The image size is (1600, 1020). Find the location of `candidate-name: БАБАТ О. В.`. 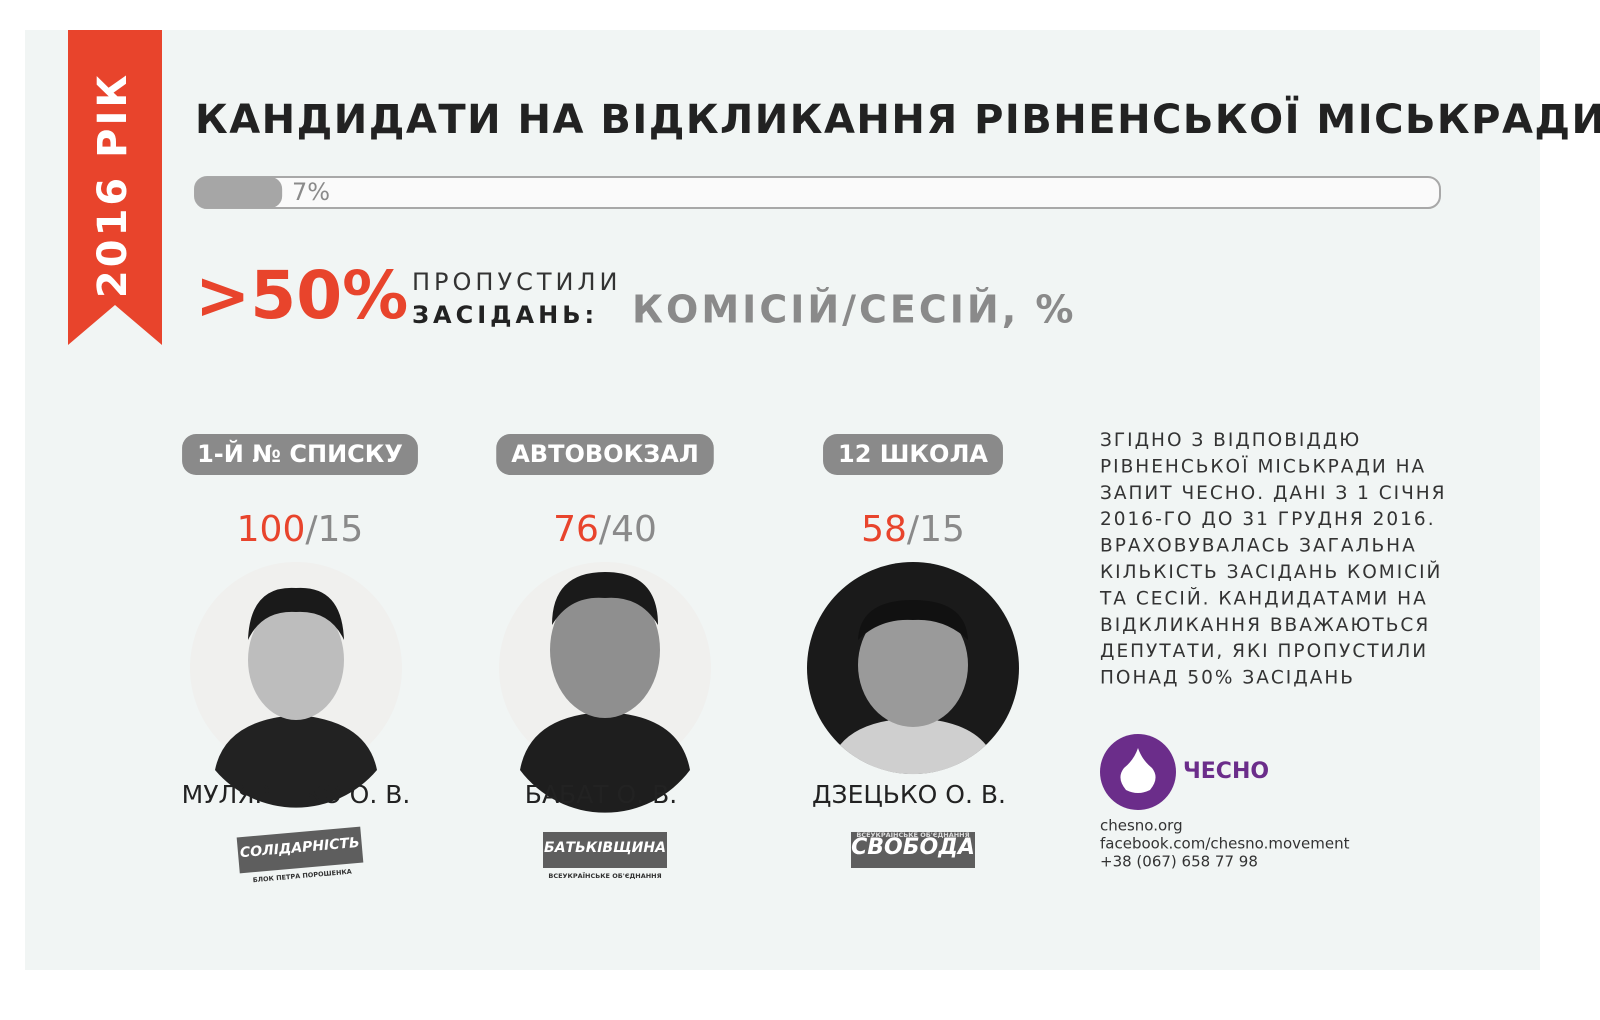

candidate-name: БАБАТ О. В. is located at coordinates (601, 794).